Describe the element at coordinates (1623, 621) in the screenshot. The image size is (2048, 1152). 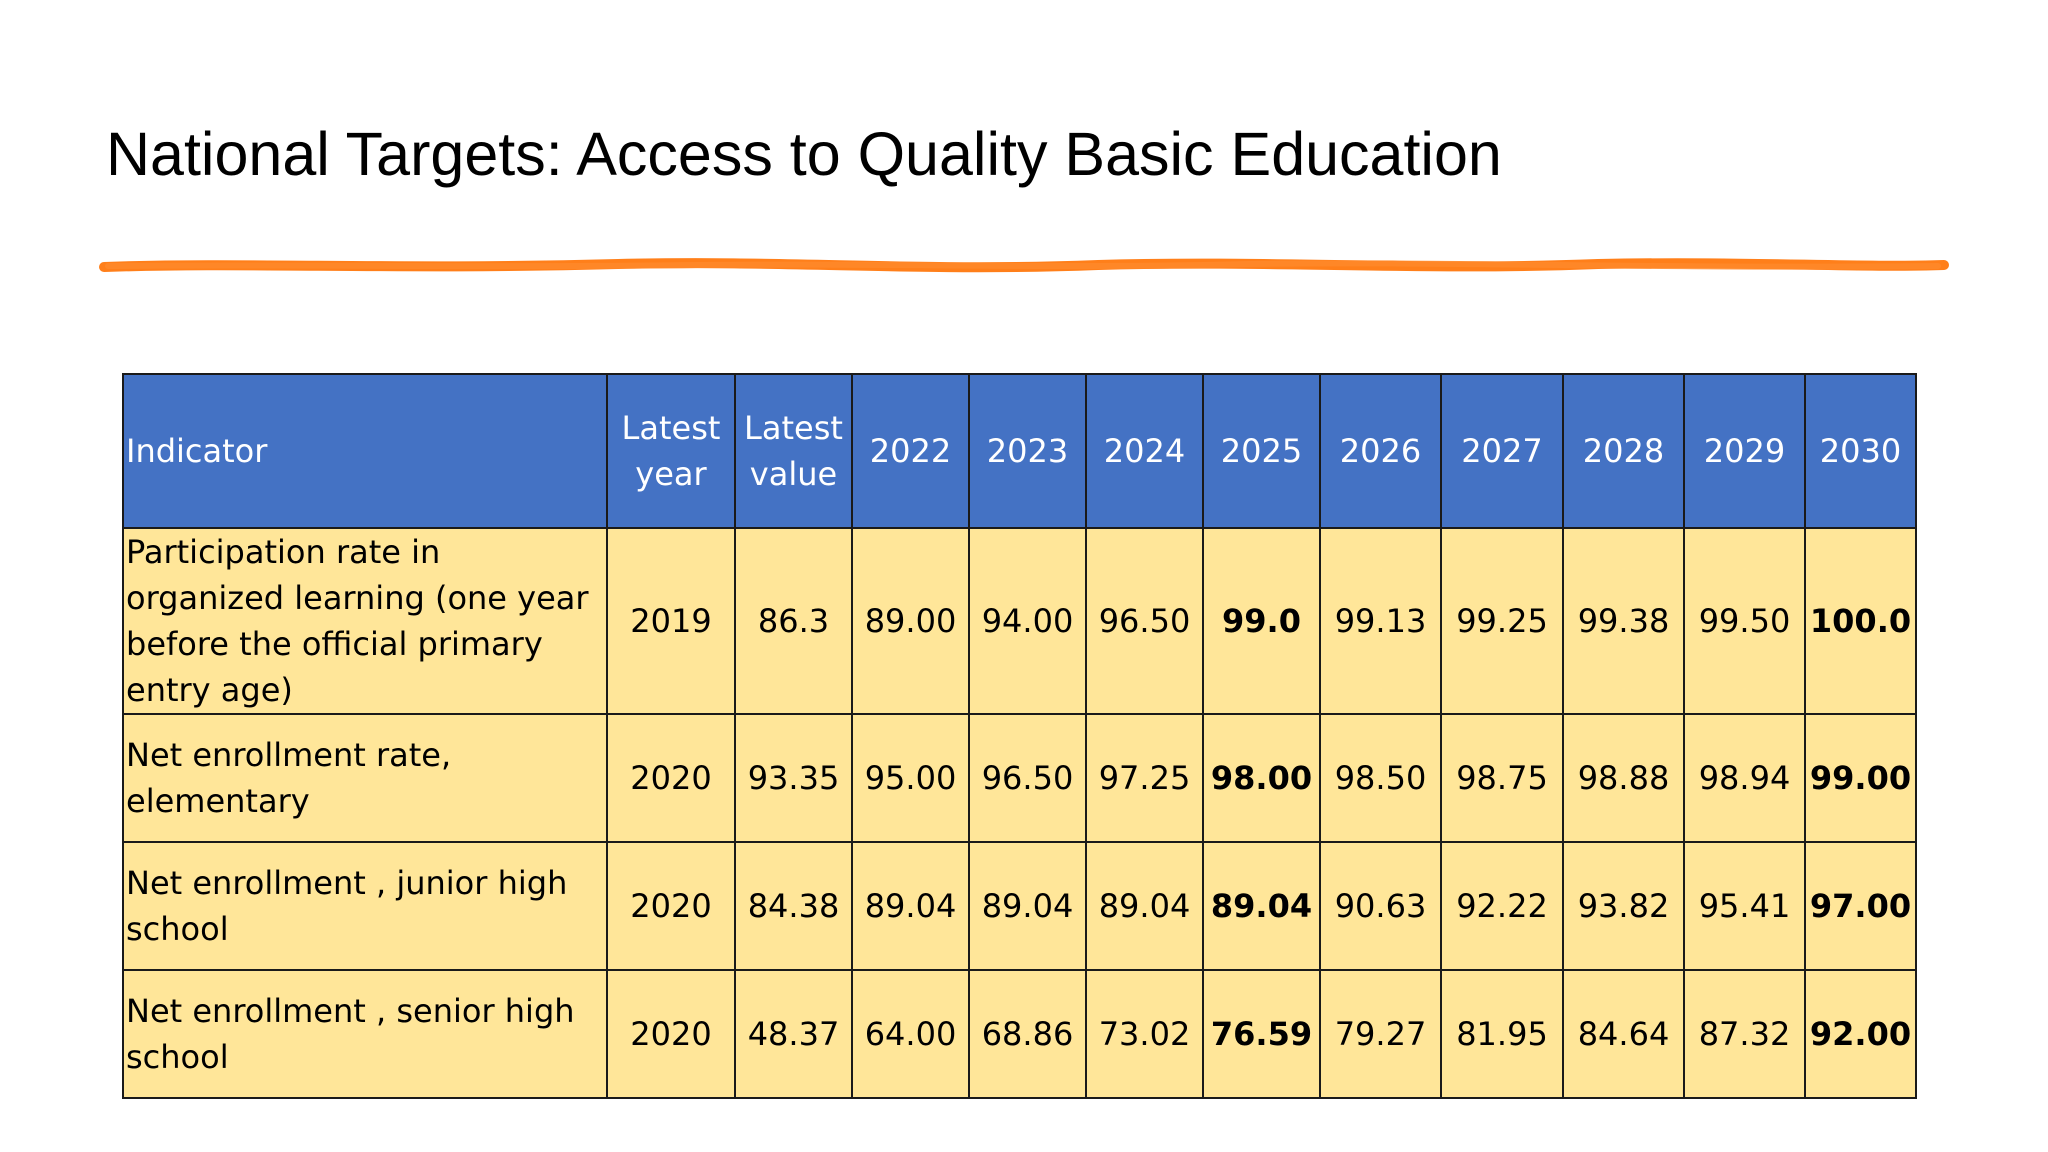
I see `value-2028-cell: 99.38` at that location.